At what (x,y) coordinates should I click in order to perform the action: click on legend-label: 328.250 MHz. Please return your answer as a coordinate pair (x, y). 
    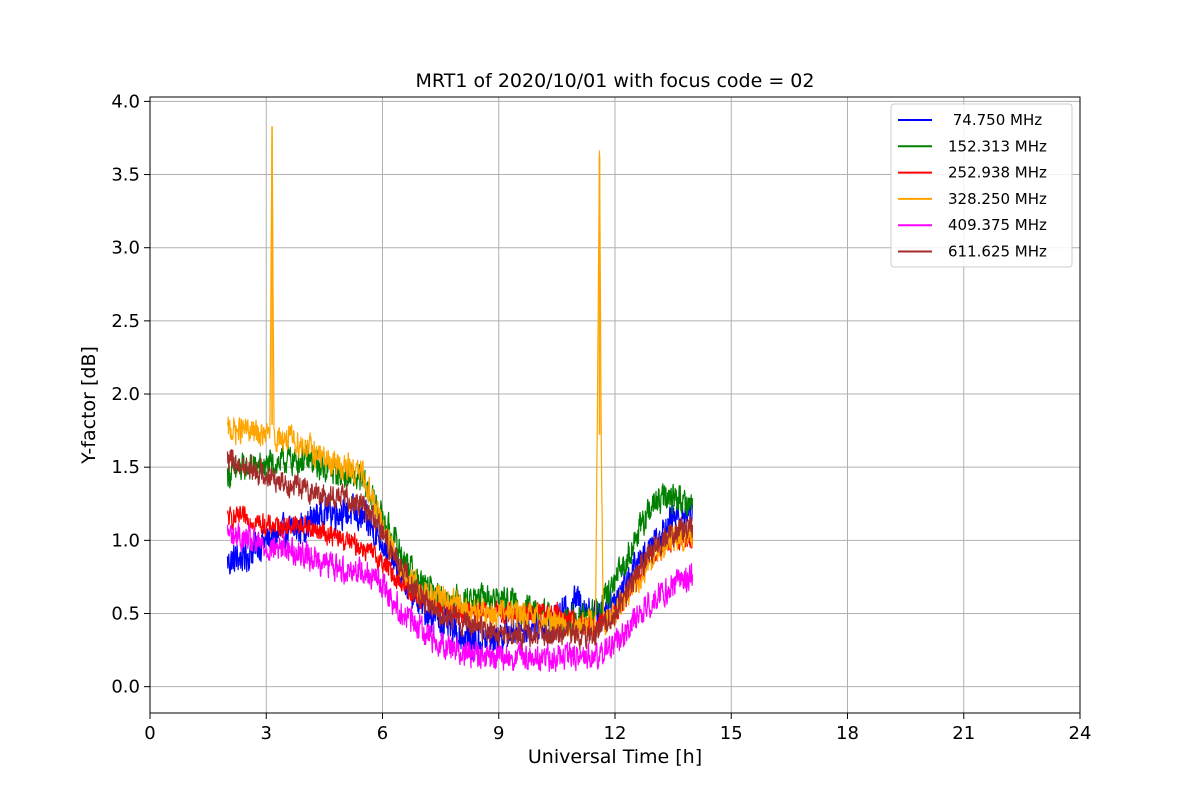
    Looking at the image, I should click on (997, 199).